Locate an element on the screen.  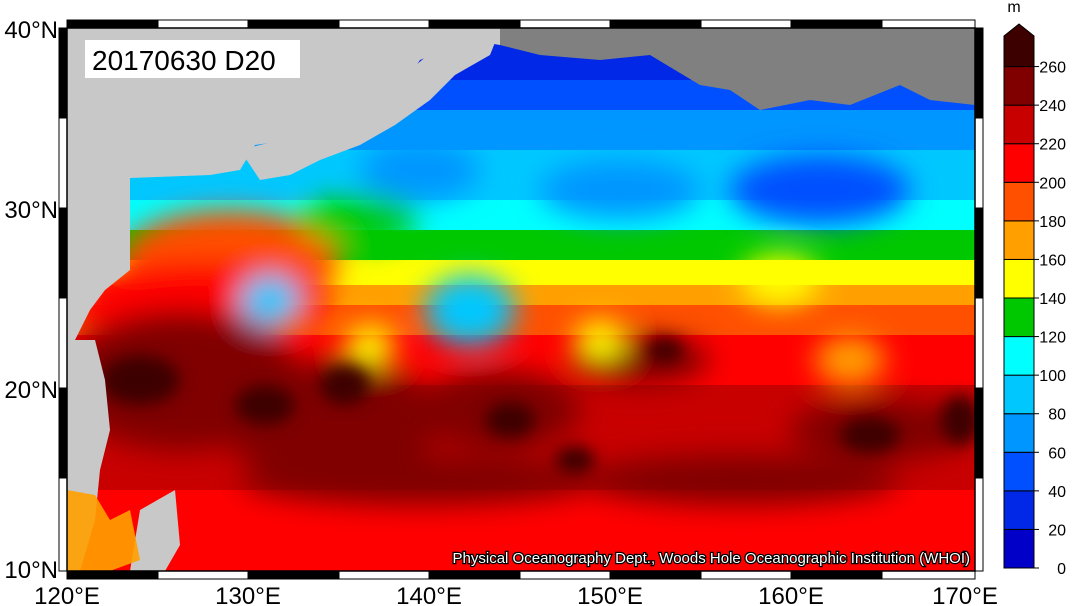
y-tick-30n: 30°N is located at coordinates (31, 210).